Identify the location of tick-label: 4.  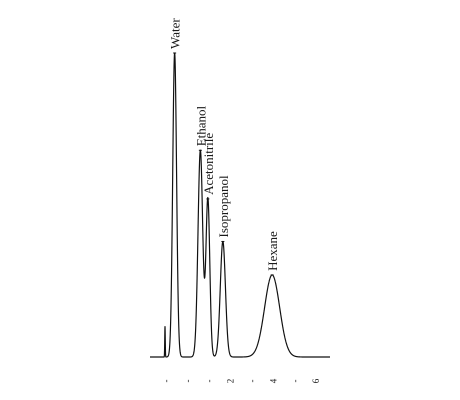
(273, 380).